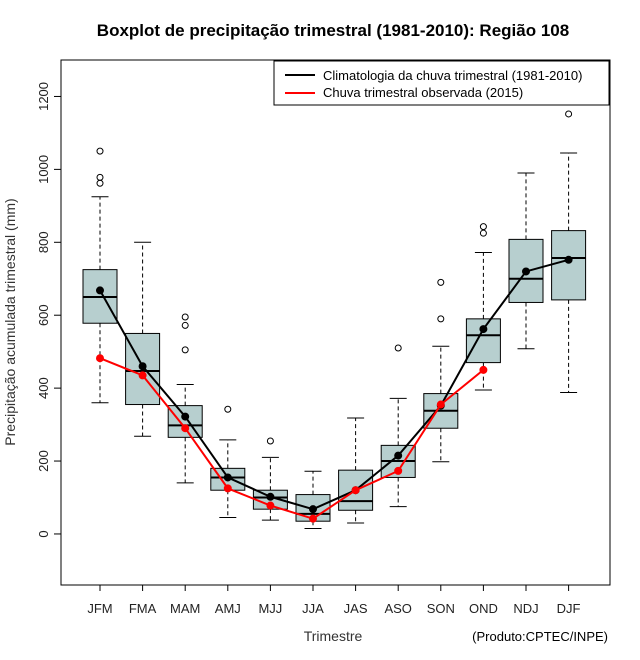 Image resolution: width=640 pixels, height=660 pixels. Describe the element at coordinates (313, 518) in the screenshot. I see `series-point-observed-JJA` at that location.